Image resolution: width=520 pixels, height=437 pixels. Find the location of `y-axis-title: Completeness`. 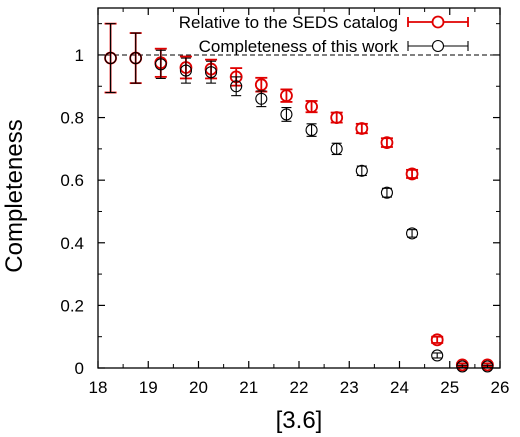

y-axis-title: Completeness is located at coordinates (14, 195).